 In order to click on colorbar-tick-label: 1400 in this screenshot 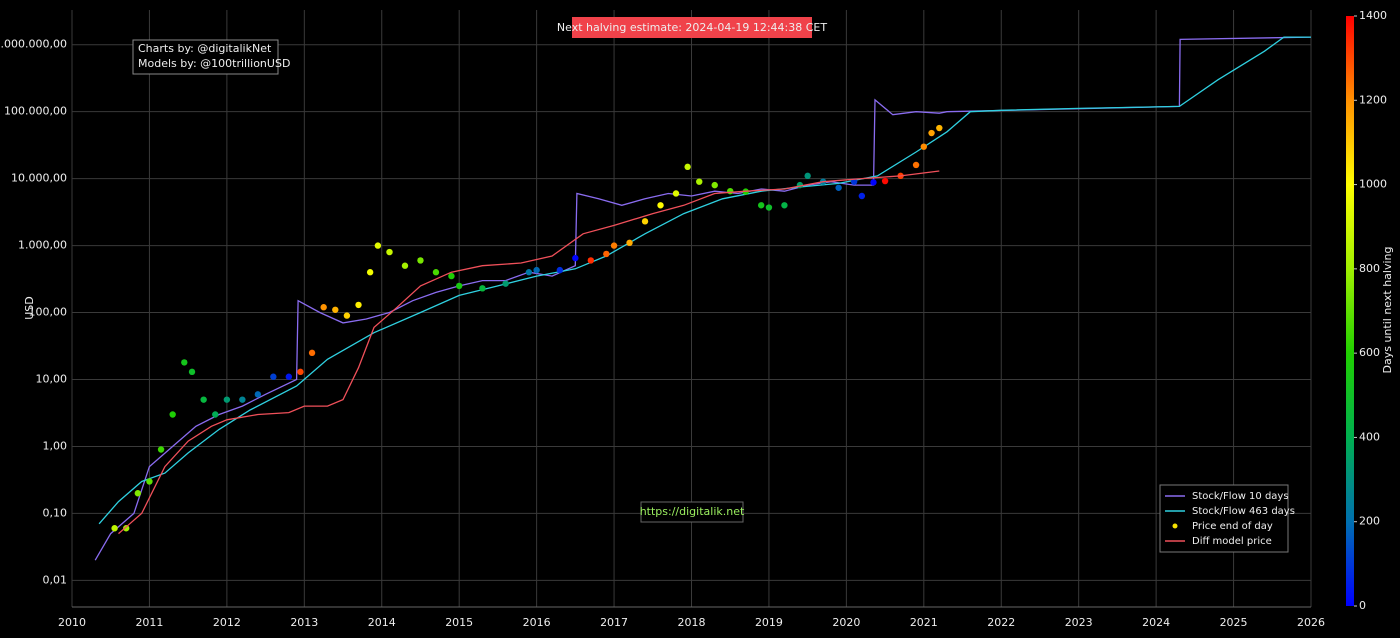, I will do `click(1373, 15)`.